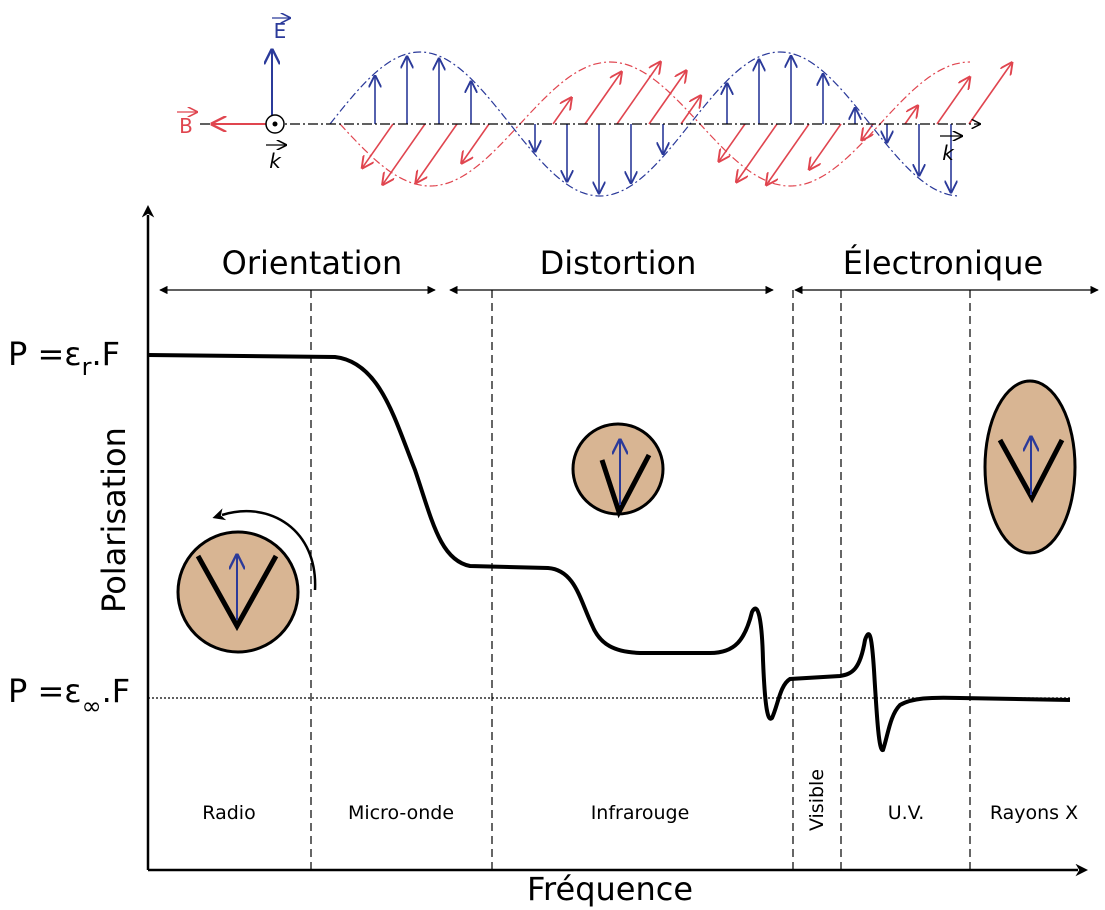 This screenshot has width=1105, height=910. What do you see at coordinates (401, 813) in the screenshot?
I see `band-label: Micro-onde` at bounding box center [401, 813].